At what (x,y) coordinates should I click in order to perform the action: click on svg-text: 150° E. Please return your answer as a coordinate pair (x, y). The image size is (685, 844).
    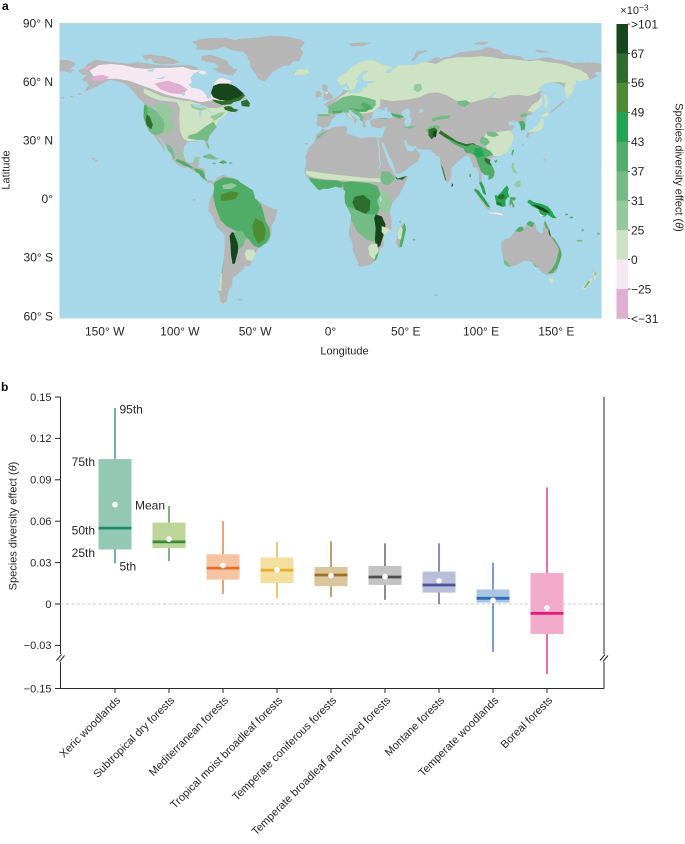
    Looking at the image, I should click on (556, 332).